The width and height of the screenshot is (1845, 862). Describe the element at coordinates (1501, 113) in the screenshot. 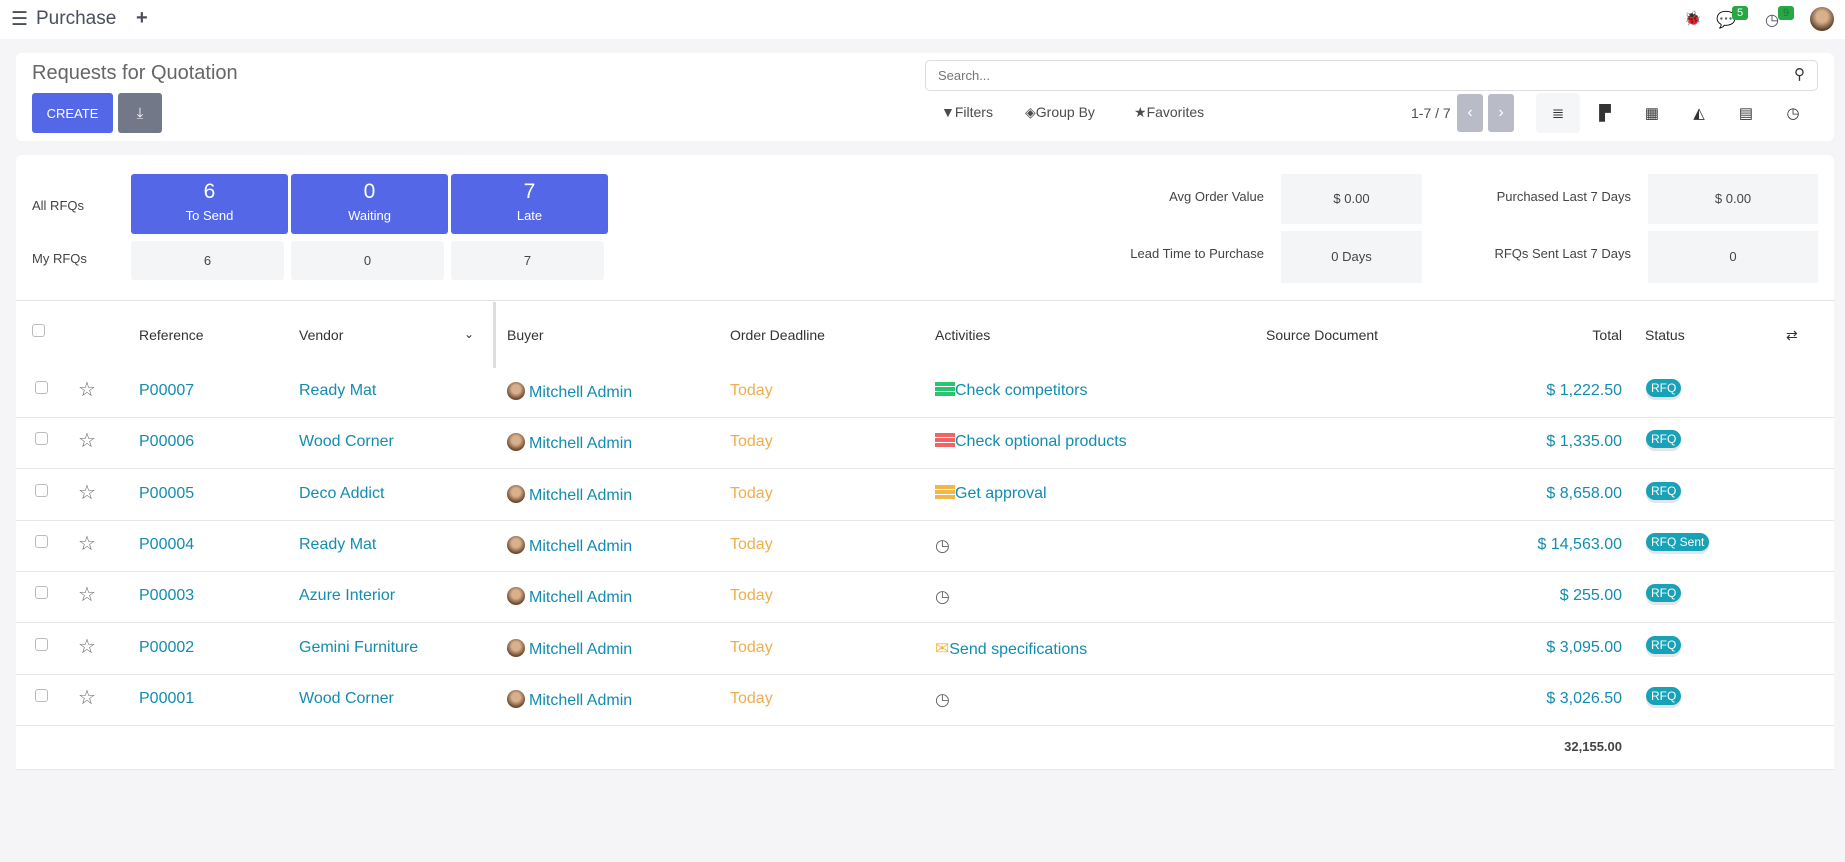

I see `pager-next-button: ›` at that location.